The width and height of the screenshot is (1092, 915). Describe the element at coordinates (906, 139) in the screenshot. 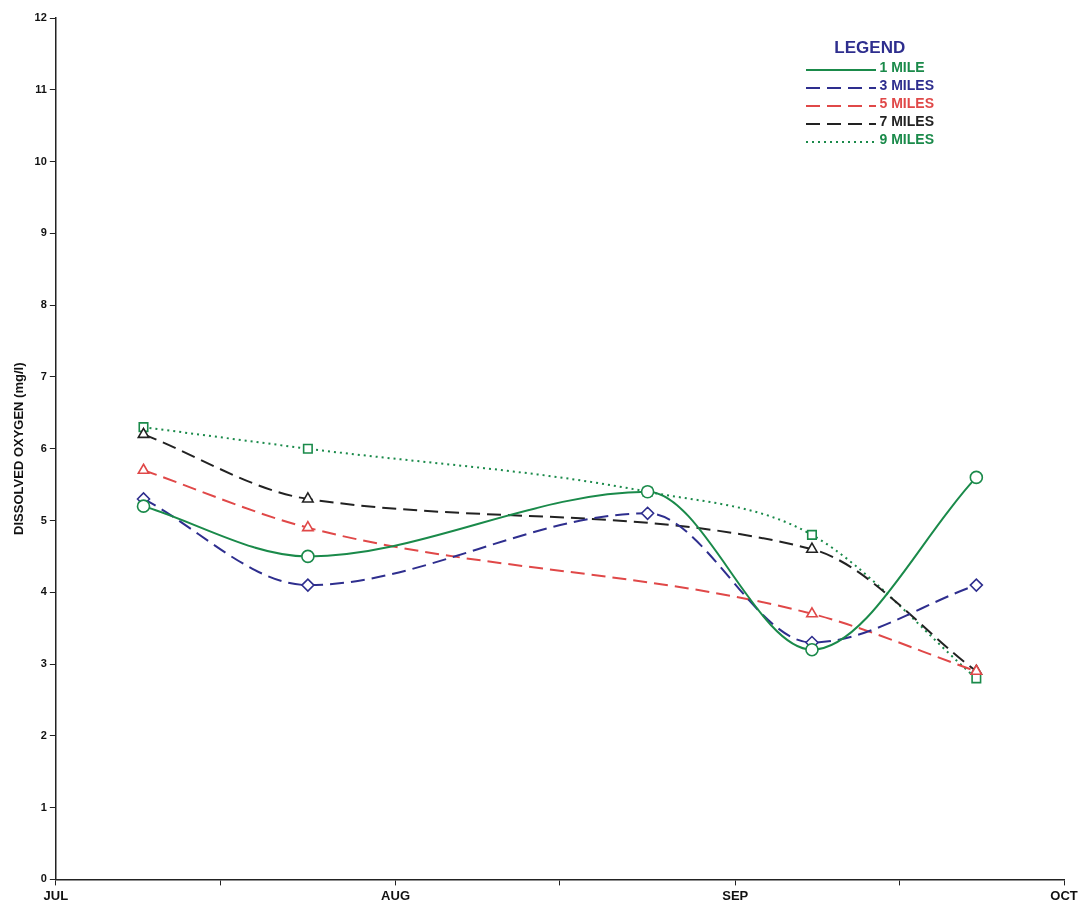

I see `legend-label: 9 MILES` at that location.